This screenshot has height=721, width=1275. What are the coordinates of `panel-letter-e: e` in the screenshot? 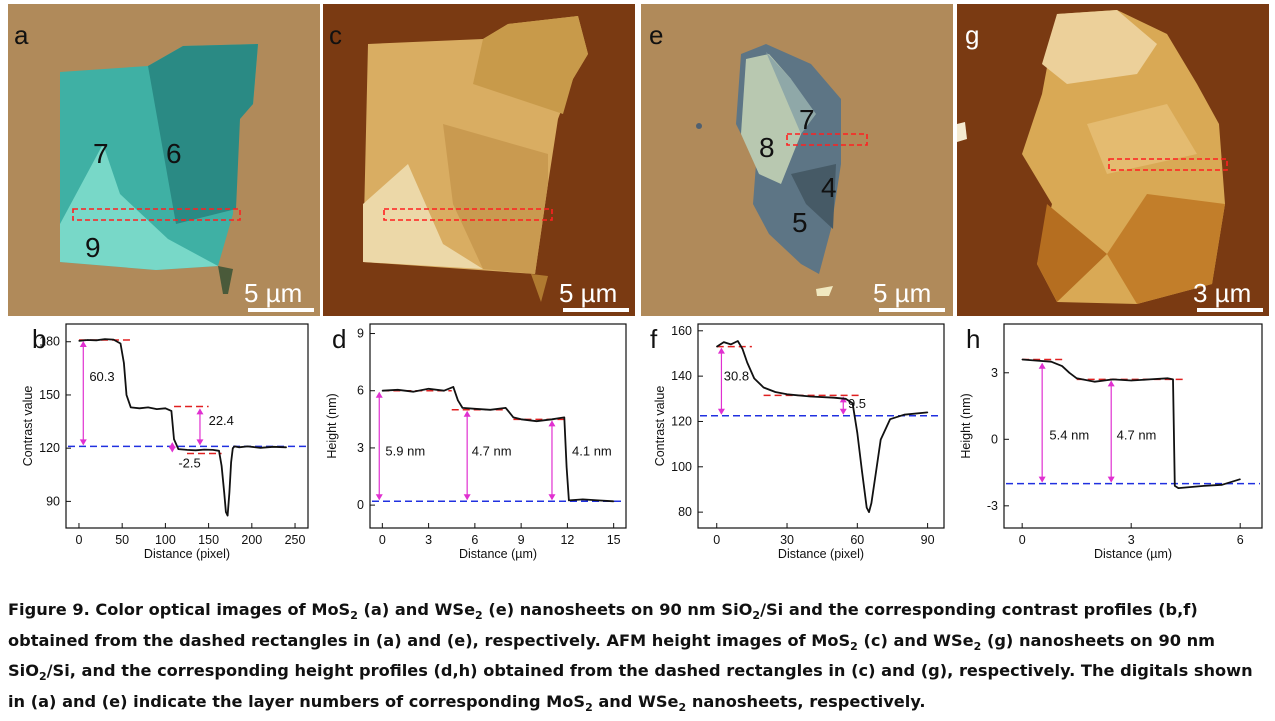 It's located at (656, 35).